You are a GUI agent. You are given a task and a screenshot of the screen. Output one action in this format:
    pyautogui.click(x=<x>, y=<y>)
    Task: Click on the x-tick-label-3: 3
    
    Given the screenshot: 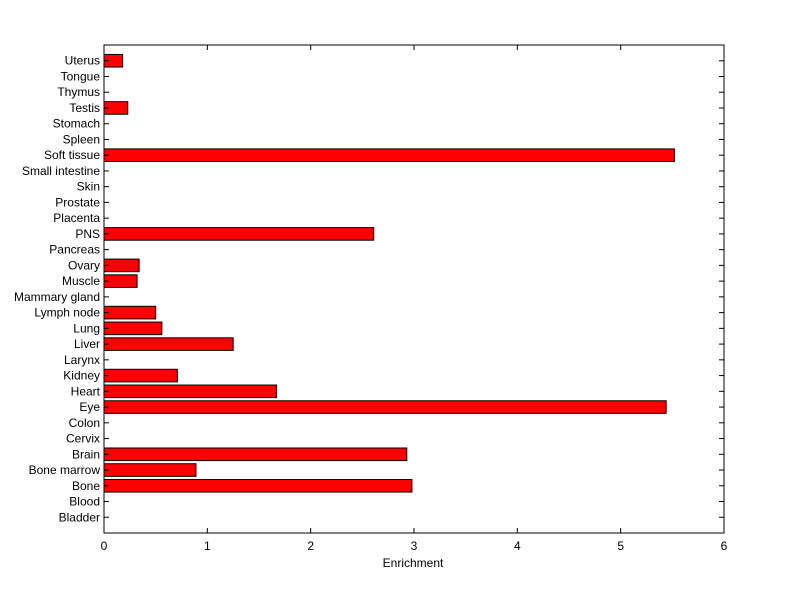 What is the action you would take?
    pyautogui.click(x=414, y=546)
    